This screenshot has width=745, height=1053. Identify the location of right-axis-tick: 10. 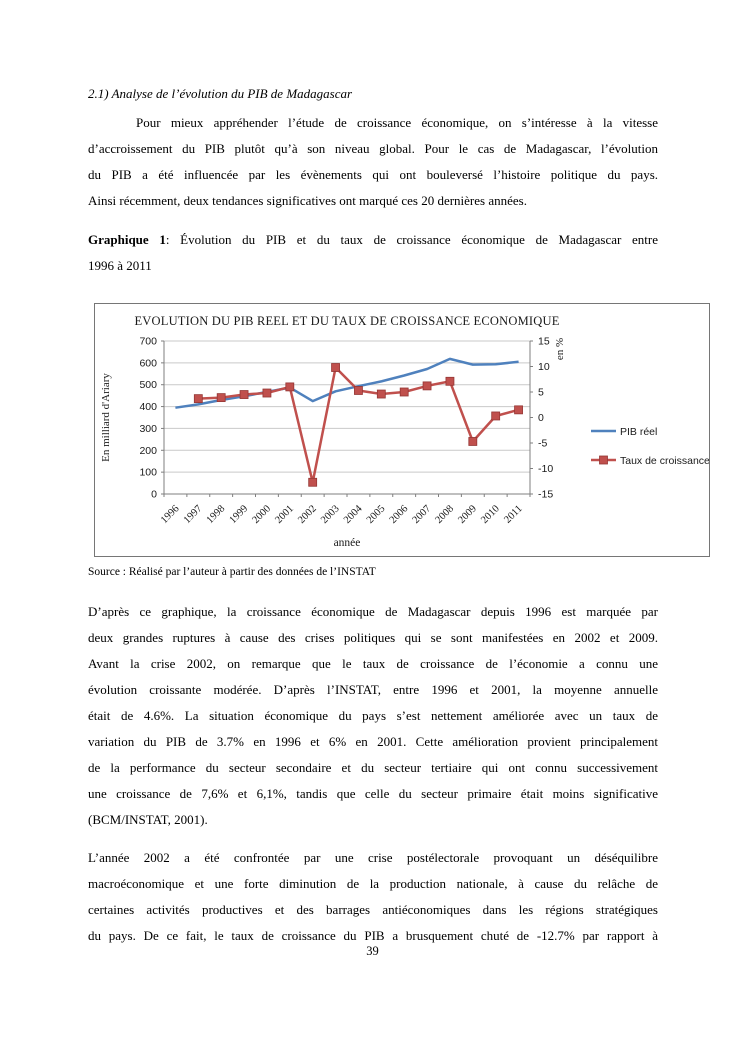
(544, 367).